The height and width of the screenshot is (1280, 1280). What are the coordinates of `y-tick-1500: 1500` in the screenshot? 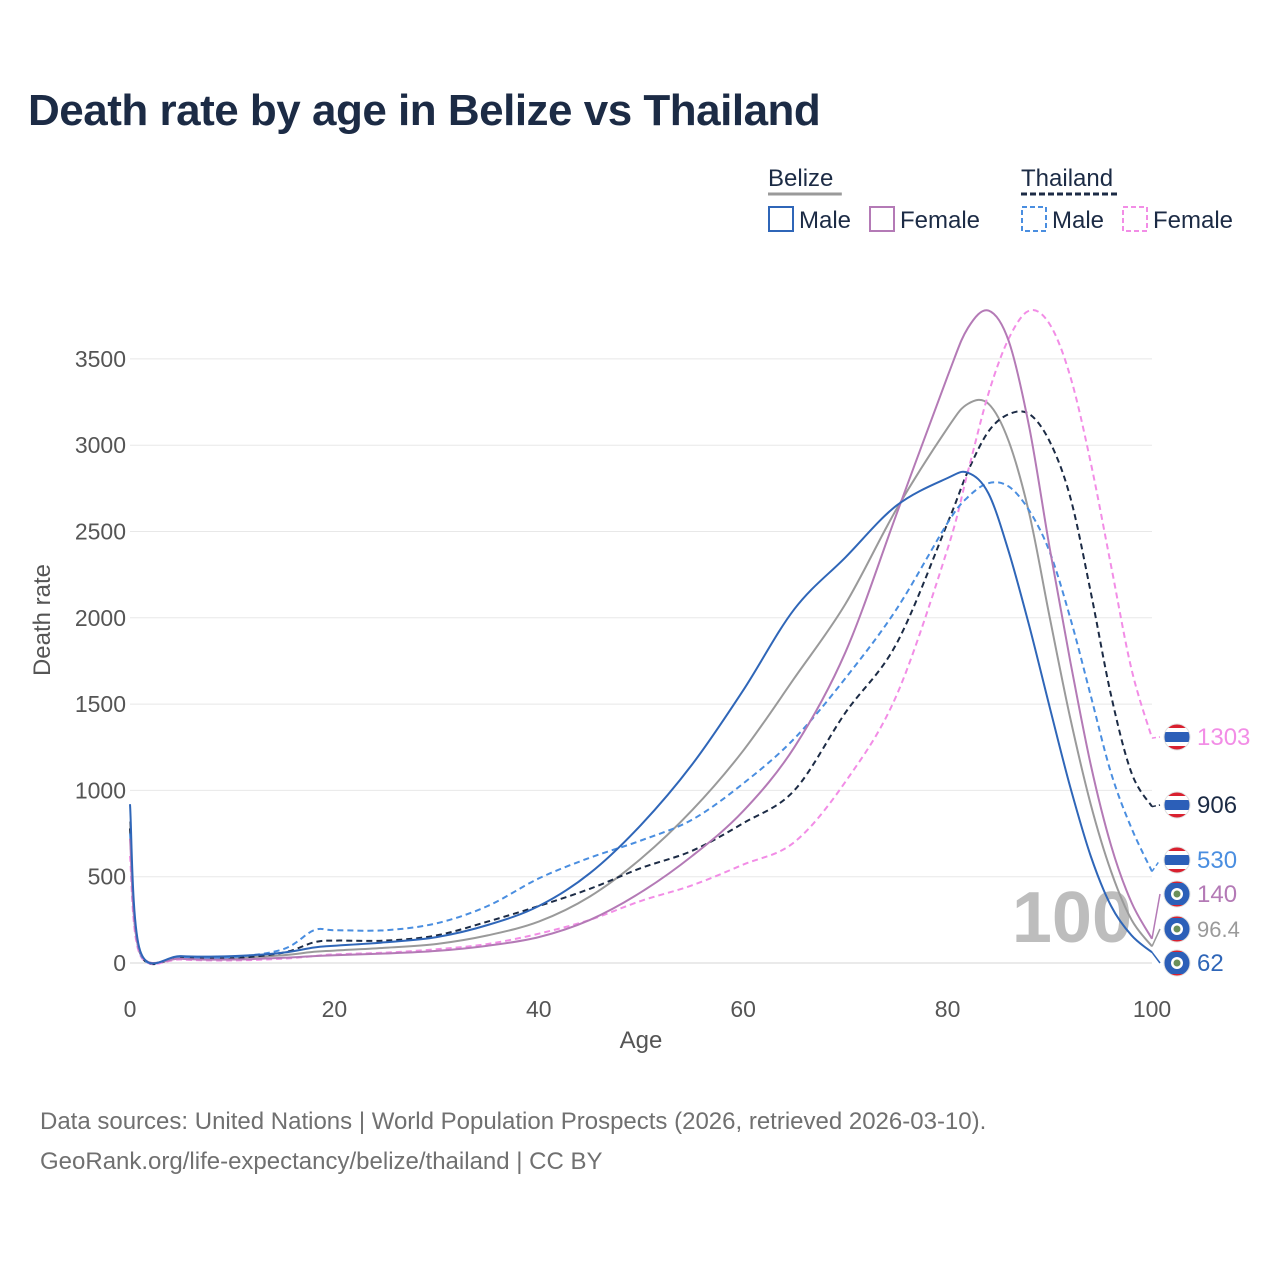 It's located at (100, 704).